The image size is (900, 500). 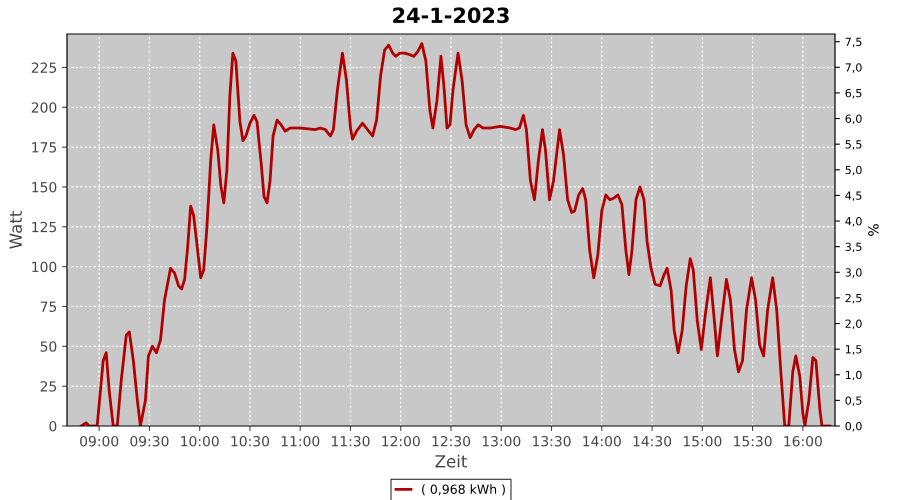 What do you see at coordinates (44, 267) in the screenshot?
I see `y-tick-label: 100` at bounding box center [44, 267].